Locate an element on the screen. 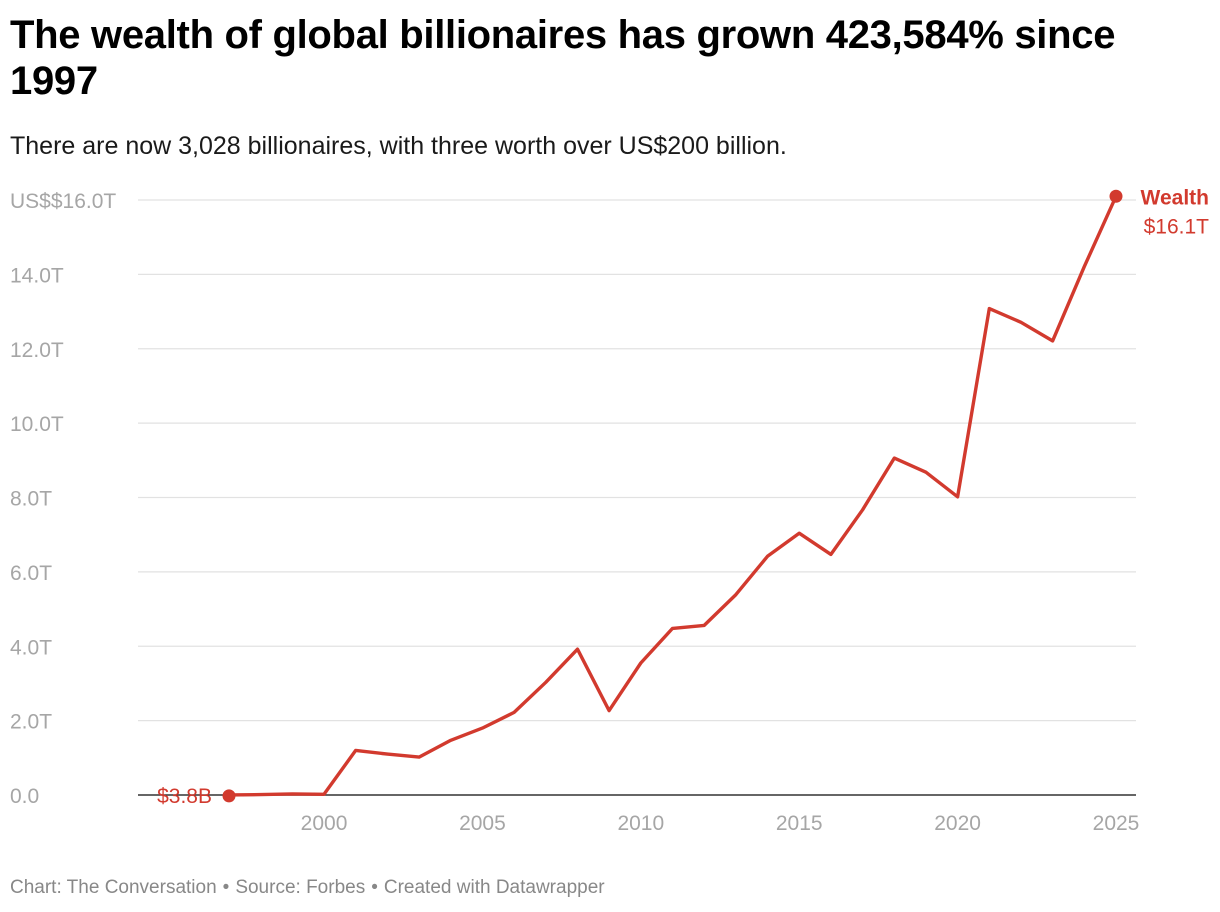 The width and height of the screenshot is (1220, 912). y-tick-label: 14.0T is located at coordinates (37, 275).